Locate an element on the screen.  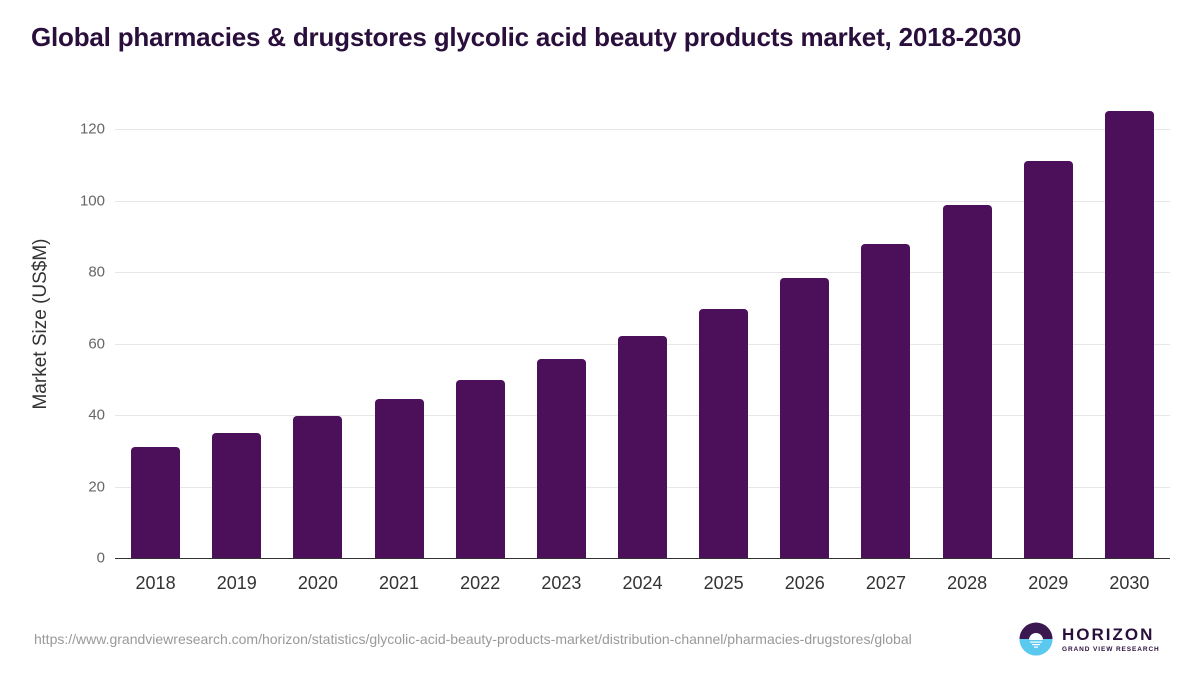
x-tick-label: 2030 is located at coordinates (1129, 583).